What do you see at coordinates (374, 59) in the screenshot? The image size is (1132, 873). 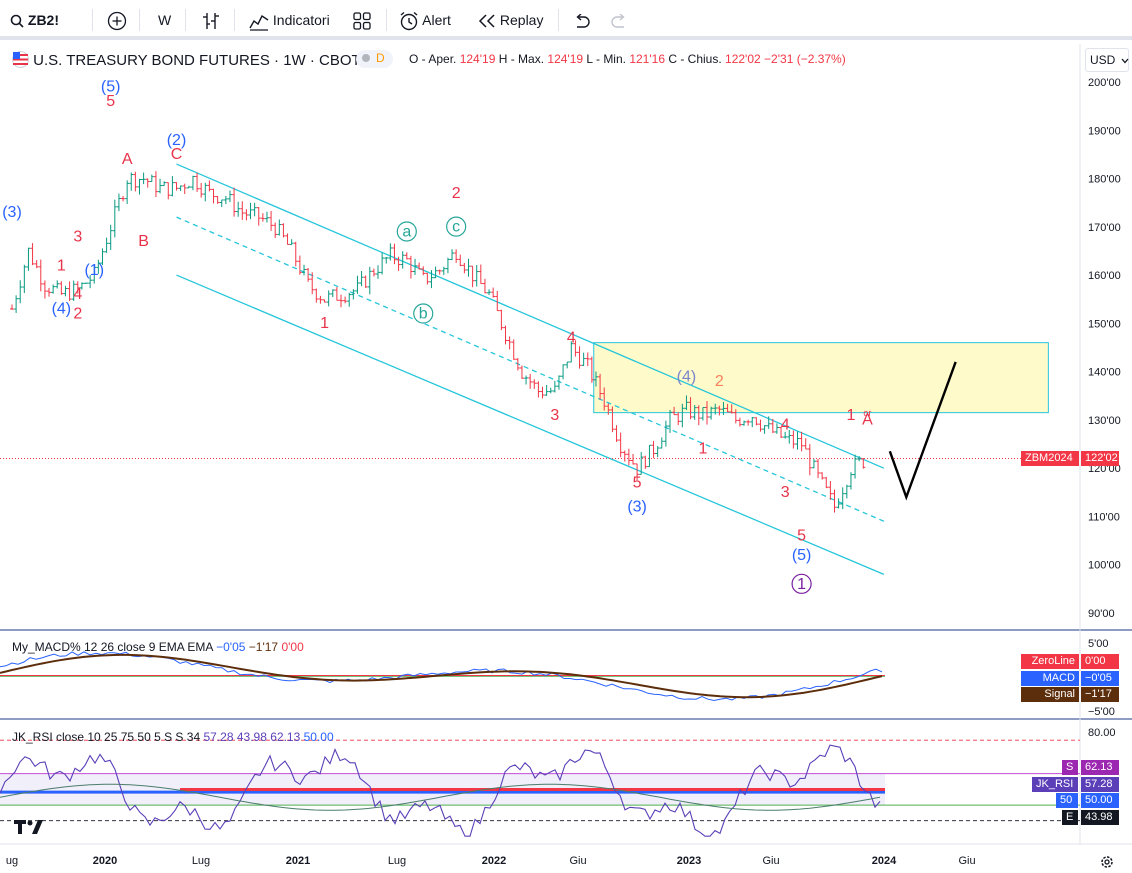 I see `data-badge: D` at bounding box center [374, 59].